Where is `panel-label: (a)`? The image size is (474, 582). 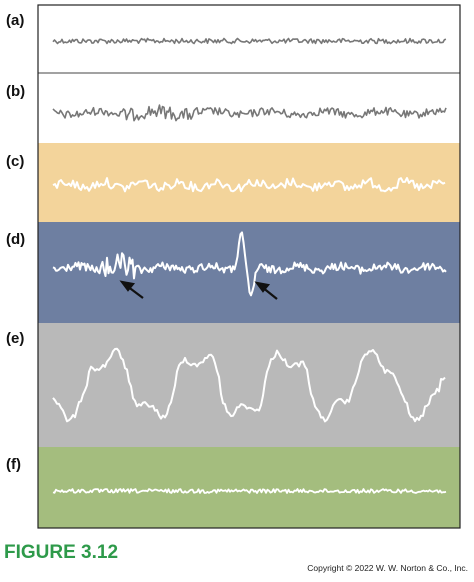
panel-label: (a) is located at coordinates (15, 20).